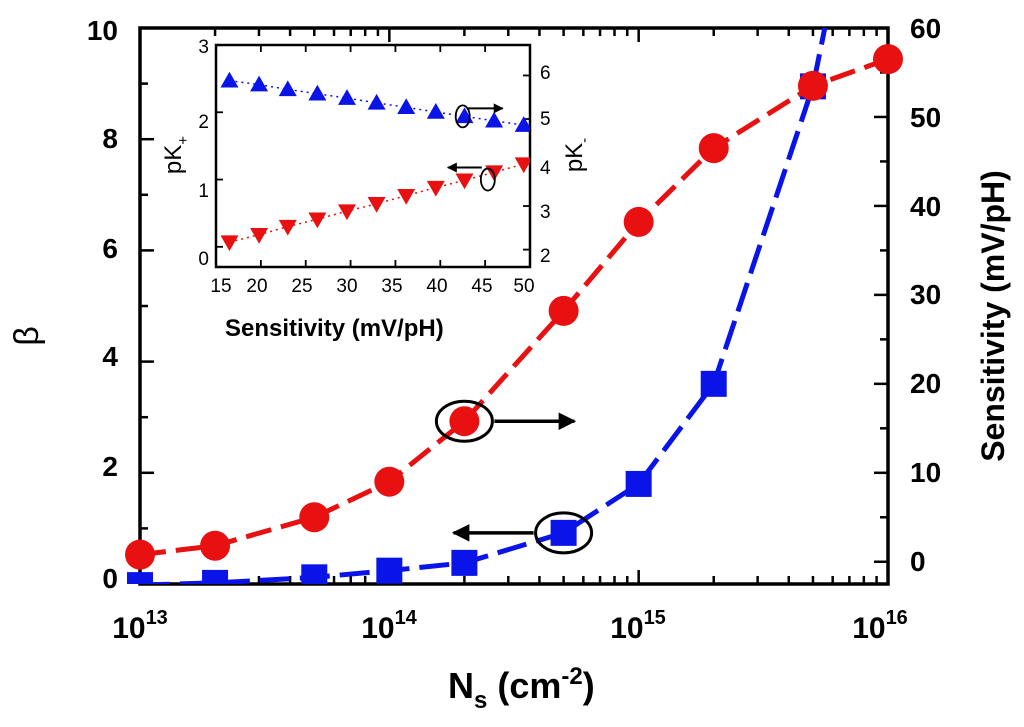 The image size is (1024, 727). What do you see at coordinates (993, 316) in the screenshot?
I see `y2-axis-label: Sensitivity (mV/pH)` at bounding box center [993, 316].